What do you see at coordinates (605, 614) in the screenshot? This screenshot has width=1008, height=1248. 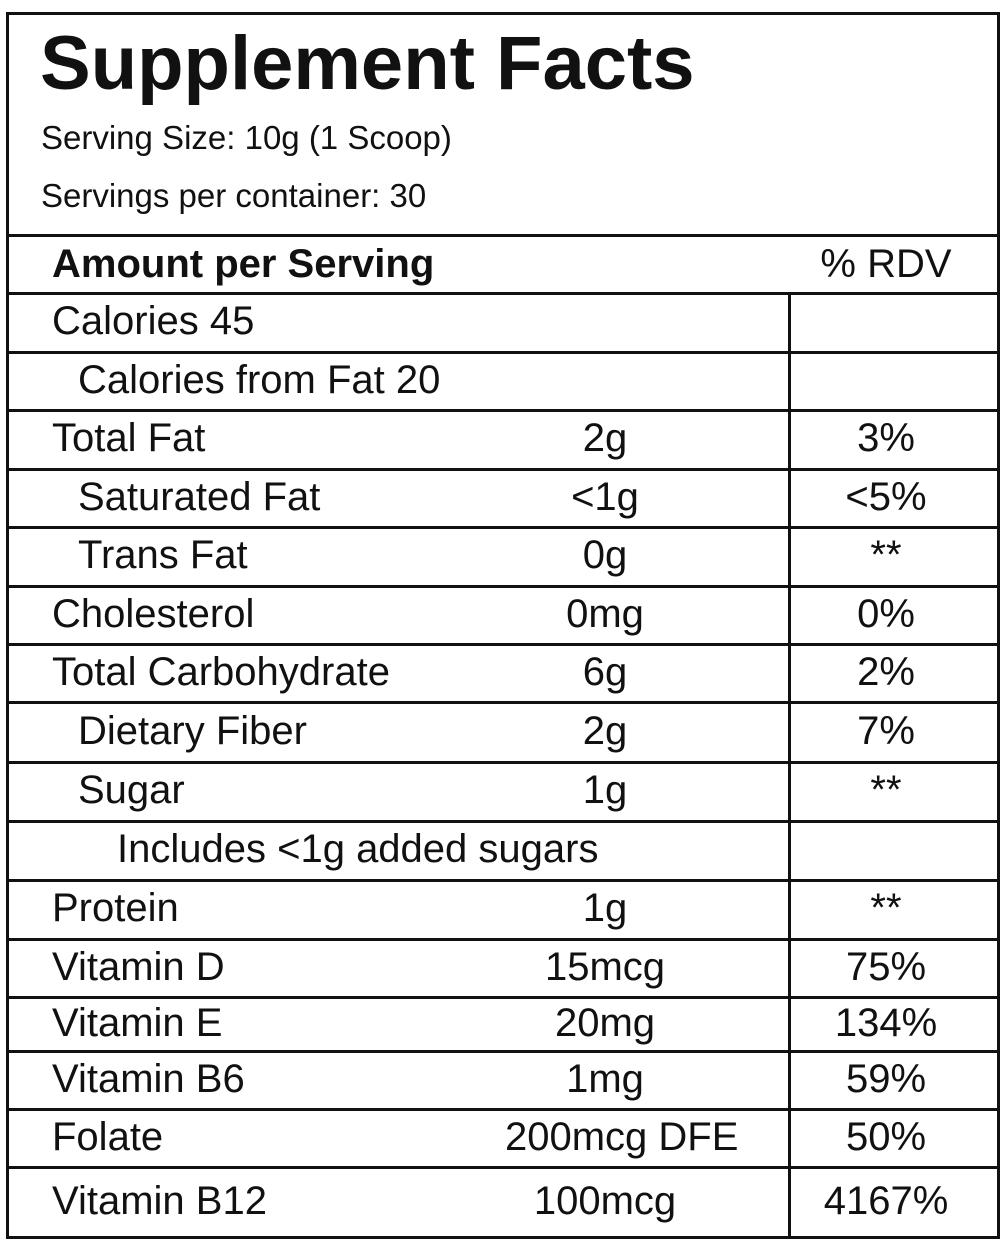 I see `nutrient-amount: 0mg` at bounding box center [605, 614].